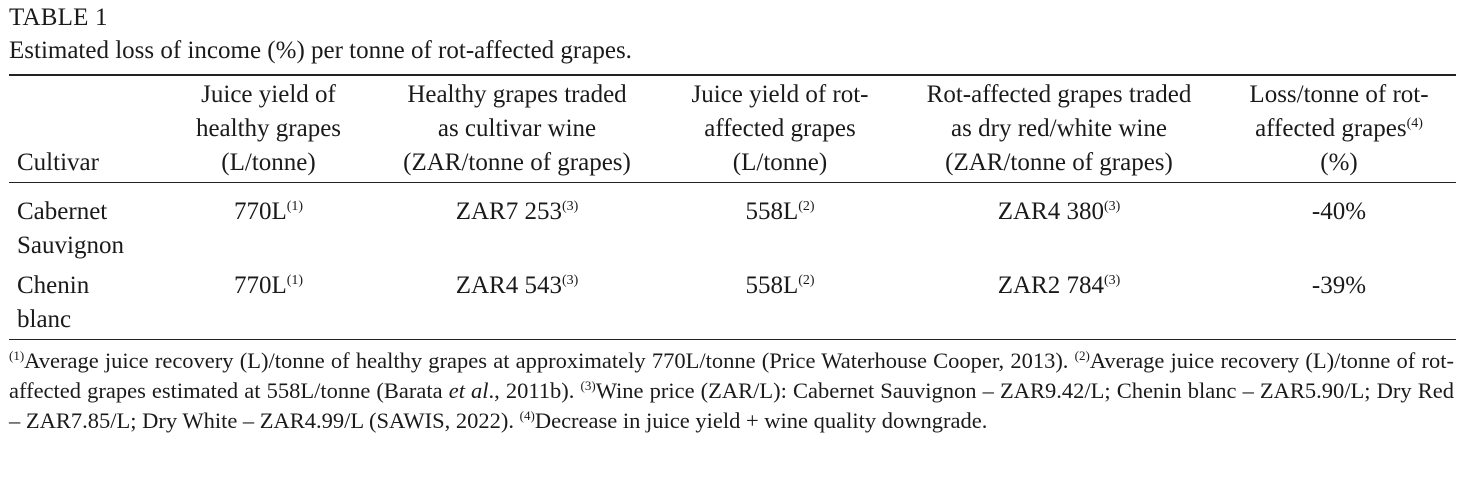 The image size is (1465, 480). I want to click on cell-value: ZAR2 784, so click(1050, 285).